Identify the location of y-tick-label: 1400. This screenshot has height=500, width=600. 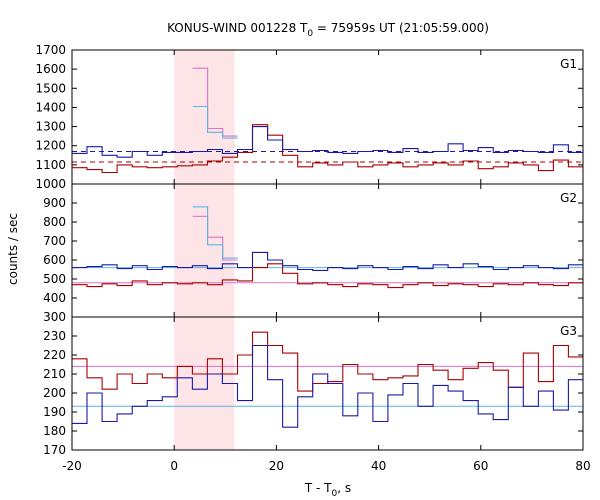
(50, 107).